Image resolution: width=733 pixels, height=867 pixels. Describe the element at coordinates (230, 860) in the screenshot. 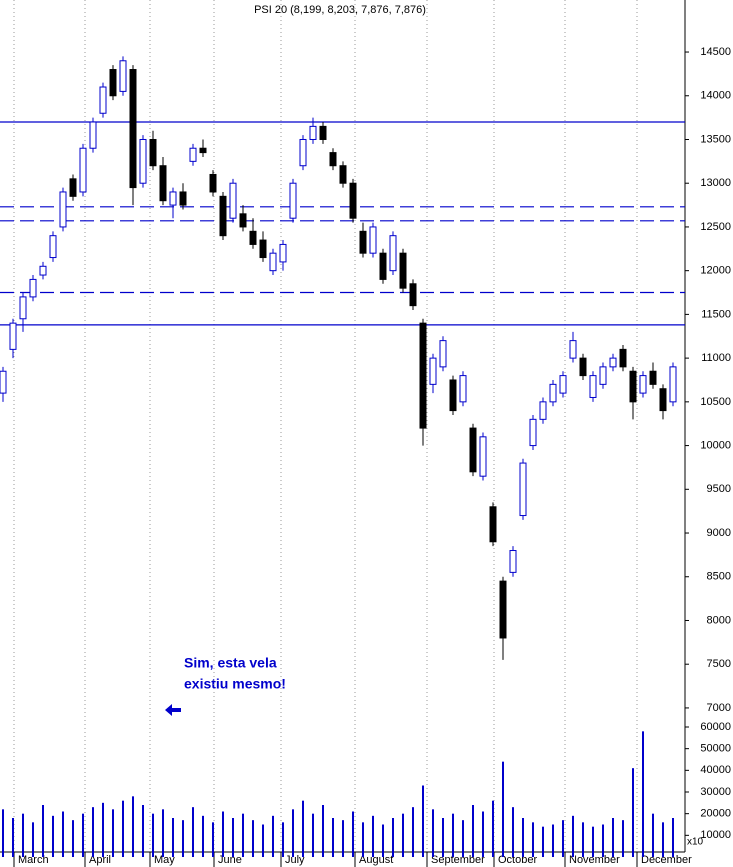

I see `x-tick-label: June` at that location.